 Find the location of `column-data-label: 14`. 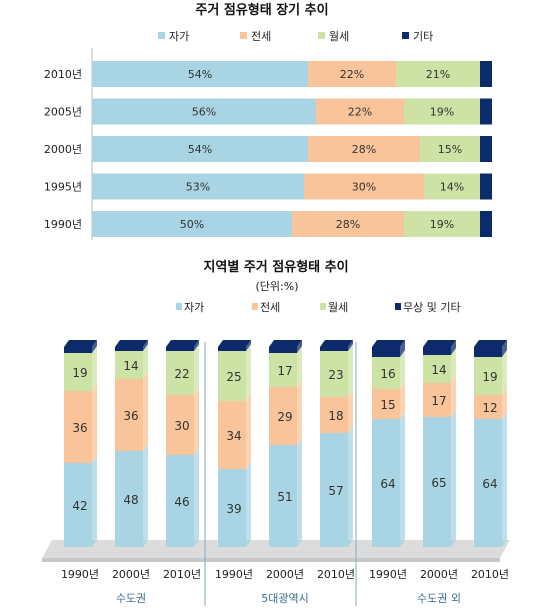

column-data-label: 14 is located at coordinates (130, 366).